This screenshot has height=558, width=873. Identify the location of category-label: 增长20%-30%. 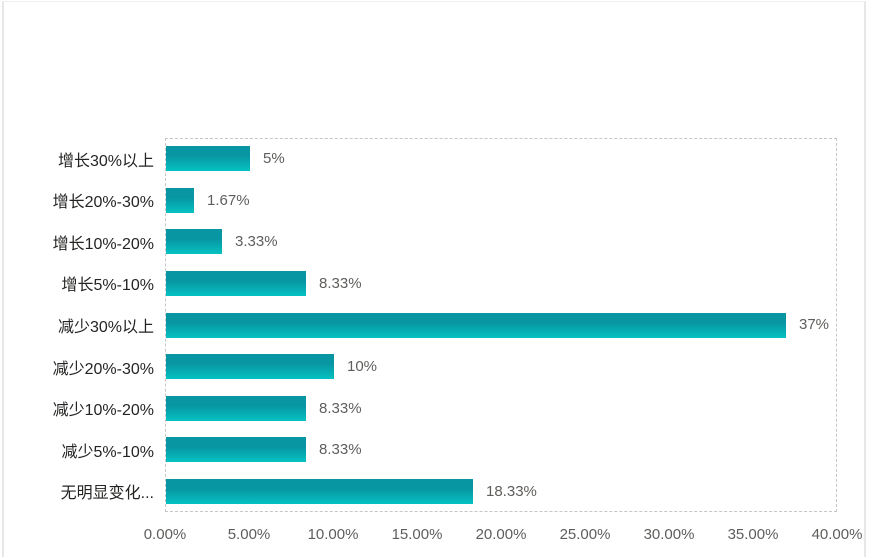
(103, 203).